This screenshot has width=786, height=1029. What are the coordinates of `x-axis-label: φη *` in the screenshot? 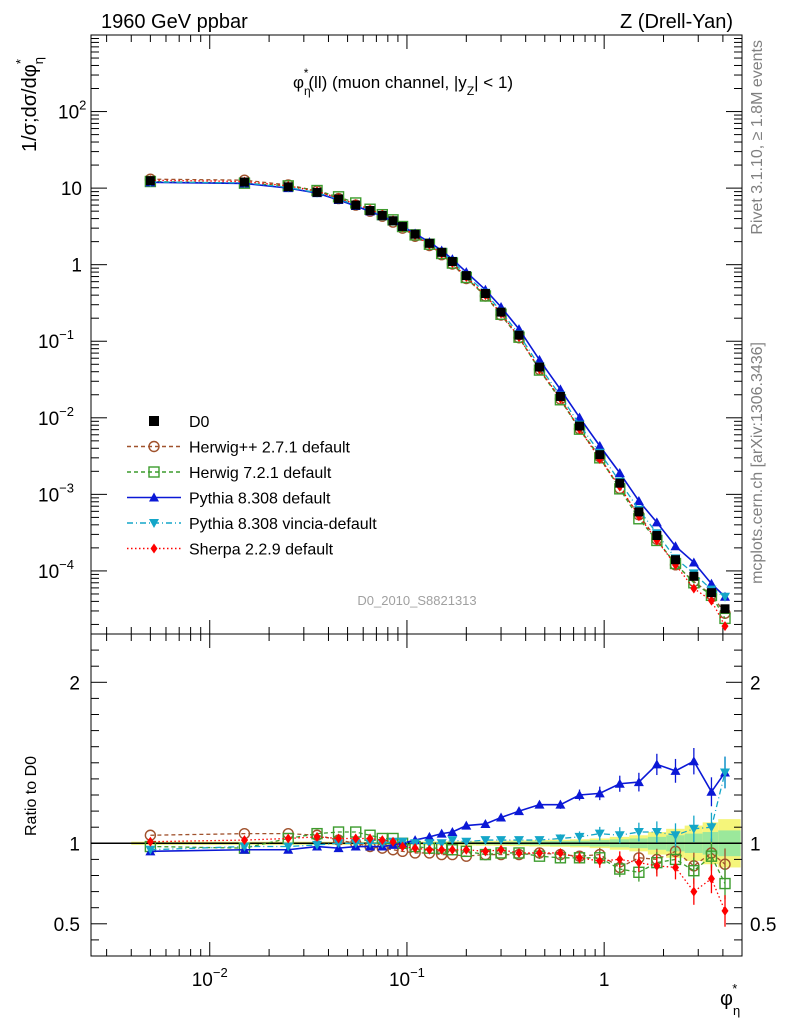 It's located at (730, 999).